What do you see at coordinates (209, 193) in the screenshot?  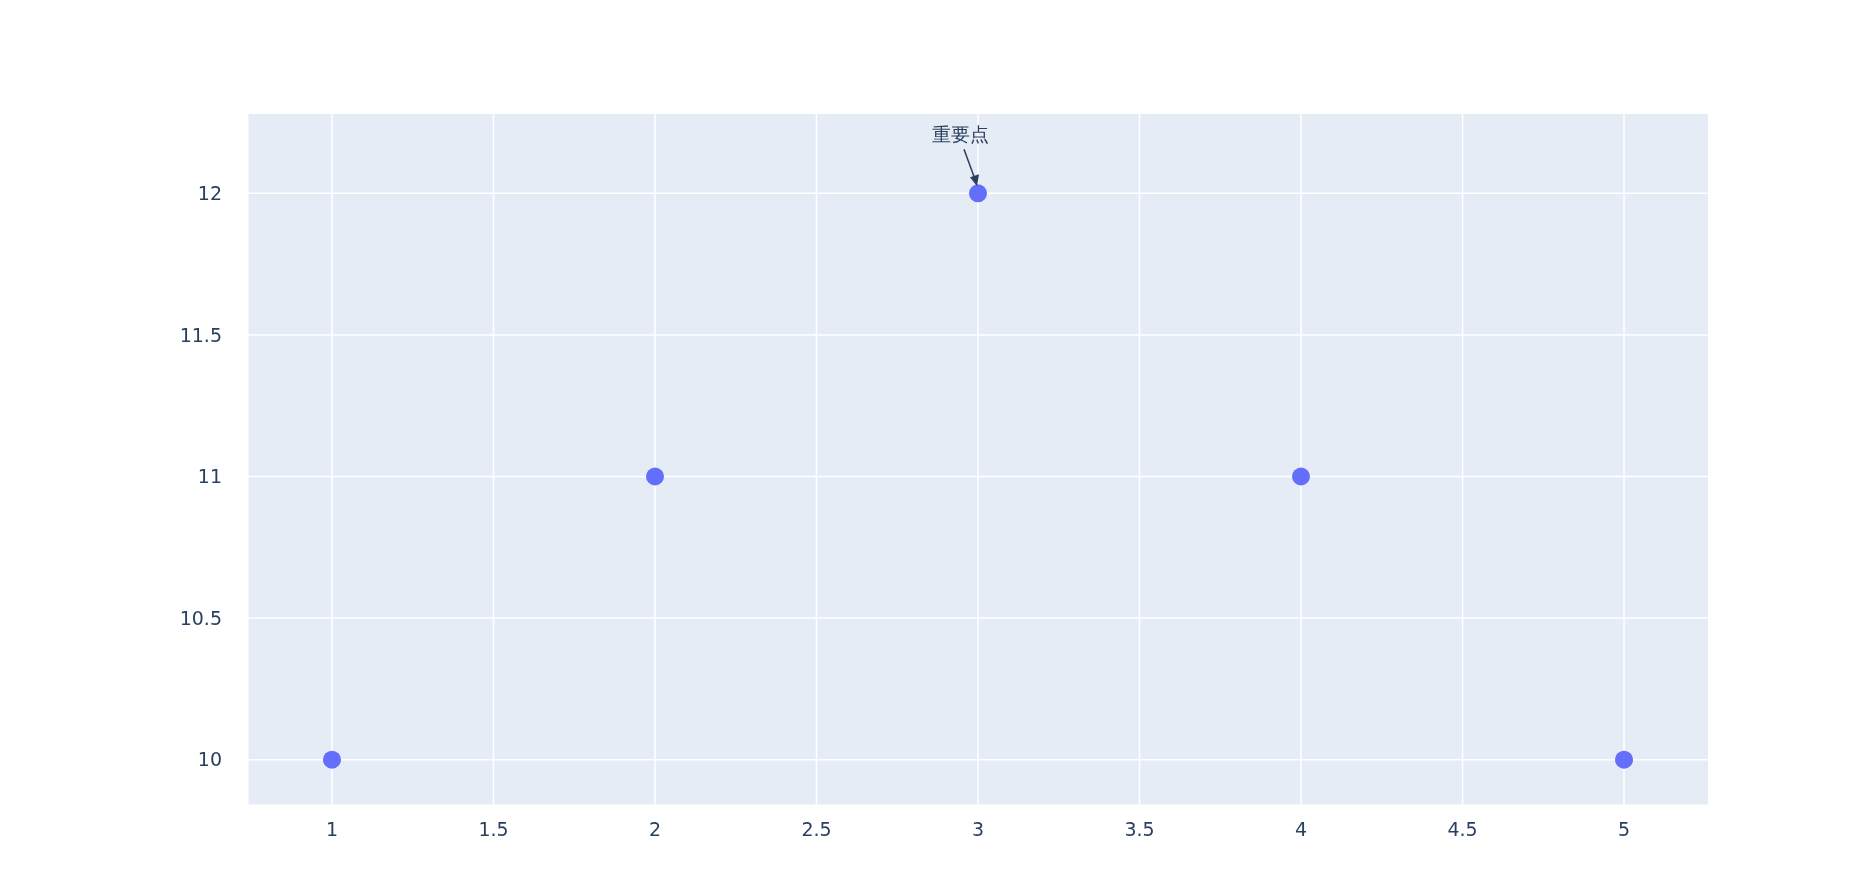 I see `y-tick-label: 12` at bounding box center [209, 193].